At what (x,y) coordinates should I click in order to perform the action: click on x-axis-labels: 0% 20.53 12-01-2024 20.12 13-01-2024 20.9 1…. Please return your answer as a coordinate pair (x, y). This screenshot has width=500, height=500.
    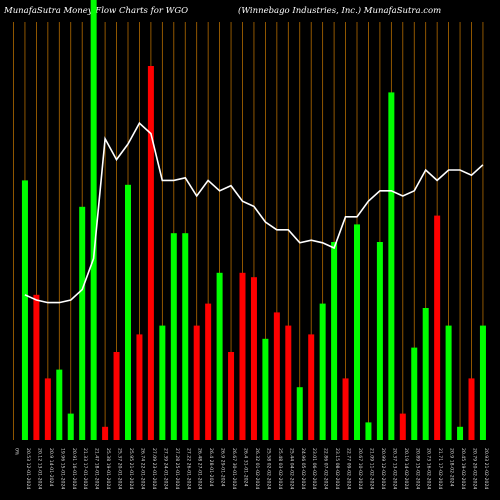
    Looking at the image, I should click on (251, 468).